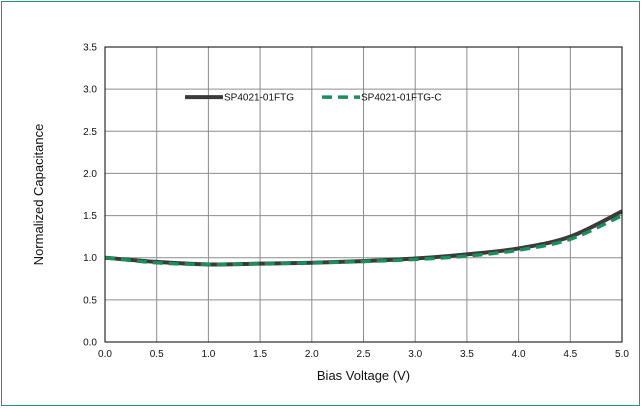 The width and height of the screenshot is (643, 411). Describe the element at coordinates (622, 354) in the screenshot. I see `x-tick-label: 5.0` at that location.